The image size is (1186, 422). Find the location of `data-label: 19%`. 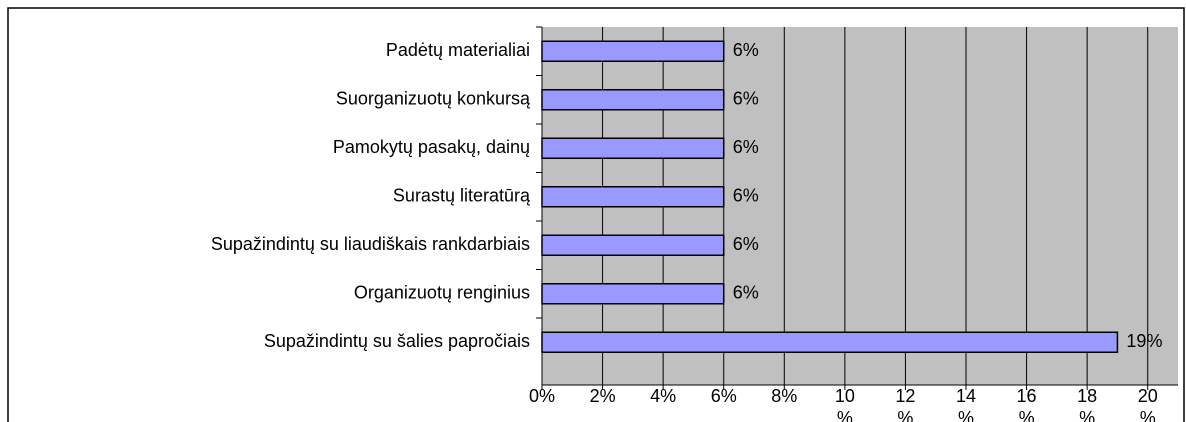

data-label: 19% is located at coordinates (1144, 341).